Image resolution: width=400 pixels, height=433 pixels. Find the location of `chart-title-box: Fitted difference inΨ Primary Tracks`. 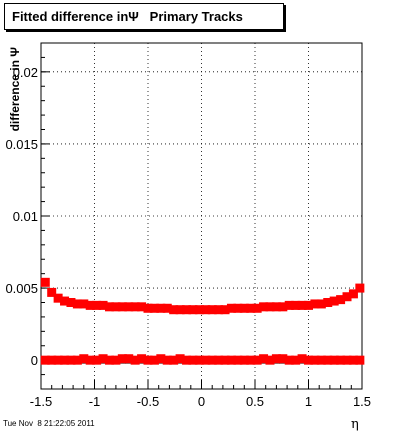

chart-title-box: Fitted difference inΨ Primary Tracks is located at coordinates (144, 16).